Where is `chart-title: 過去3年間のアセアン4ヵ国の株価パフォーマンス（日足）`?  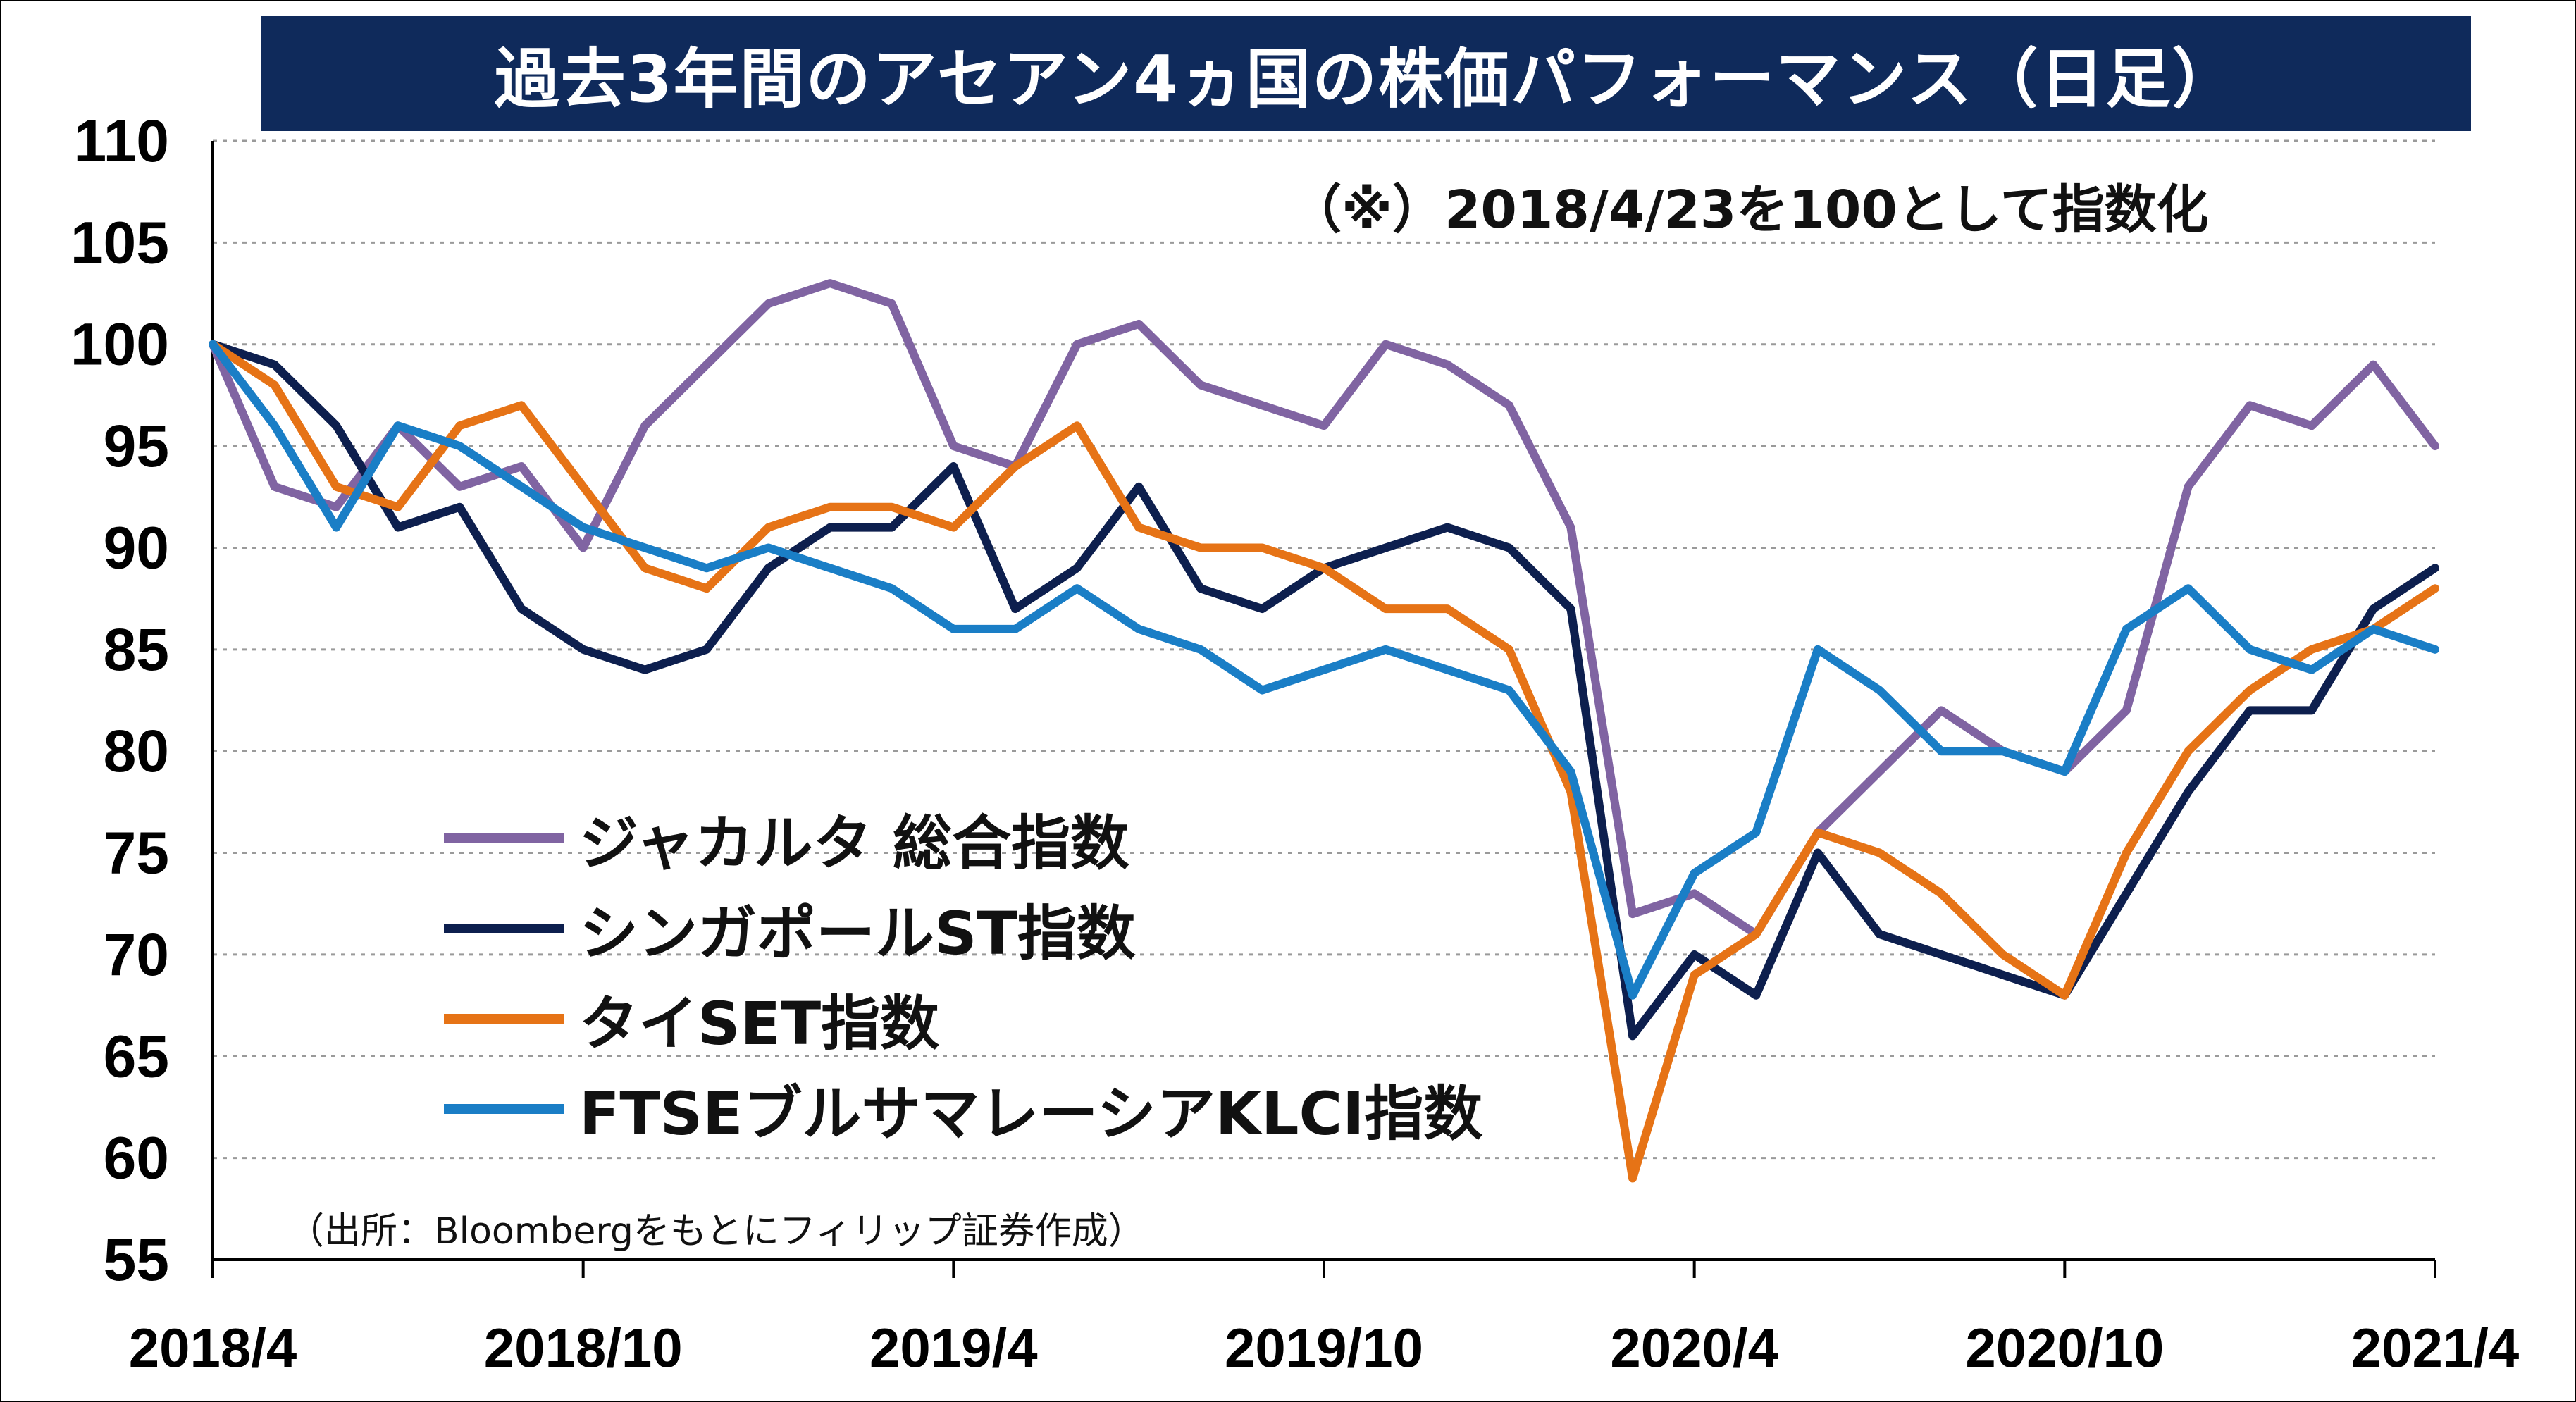
chart-title: 過去3年間のアセアン4ヵ国の株価パフォーマンス（日足） is located at coordinates (1366, 73).